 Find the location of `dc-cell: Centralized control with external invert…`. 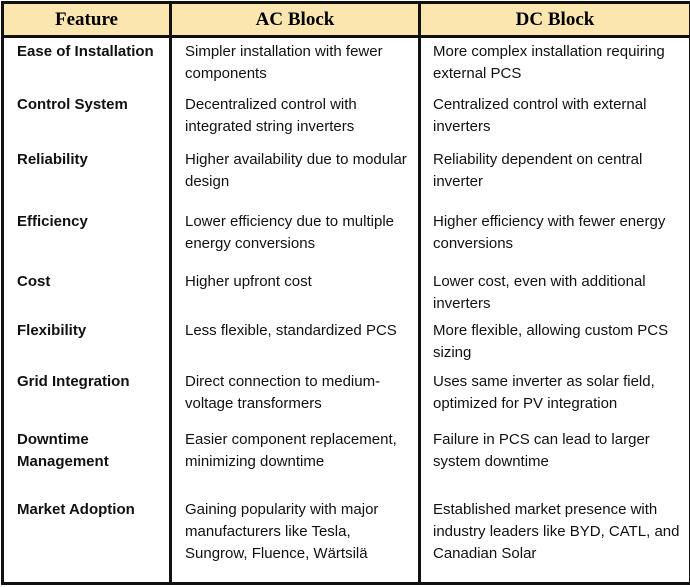

dc-cell: Centralized control with external invert… is located at coordinates (554, 118).